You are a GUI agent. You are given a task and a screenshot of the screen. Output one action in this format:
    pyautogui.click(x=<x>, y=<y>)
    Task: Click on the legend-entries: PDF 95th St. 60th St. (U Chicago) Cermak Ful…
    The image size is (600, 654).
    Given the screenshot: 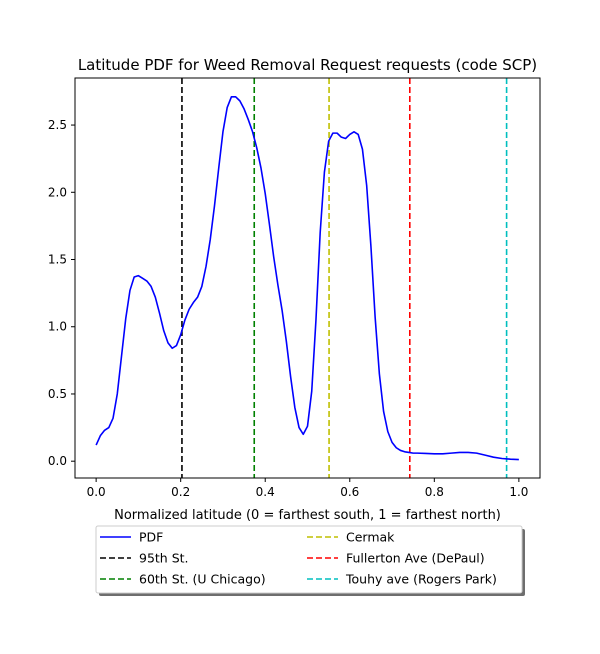 What is the action you would take?
    pyautogui.click(x=298, y=558)
    